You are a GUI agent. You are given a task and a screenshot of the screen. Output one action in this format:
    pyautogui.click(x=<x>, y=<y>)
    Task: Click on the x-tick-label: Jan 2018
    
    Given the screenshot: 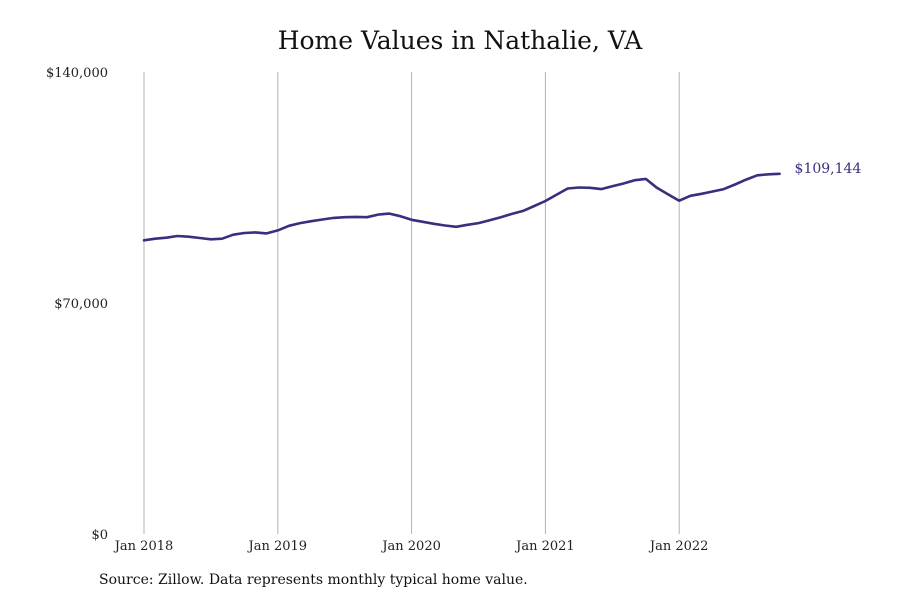 What is the action you would take?
    pyautogui.click(x=143, y=546)
    